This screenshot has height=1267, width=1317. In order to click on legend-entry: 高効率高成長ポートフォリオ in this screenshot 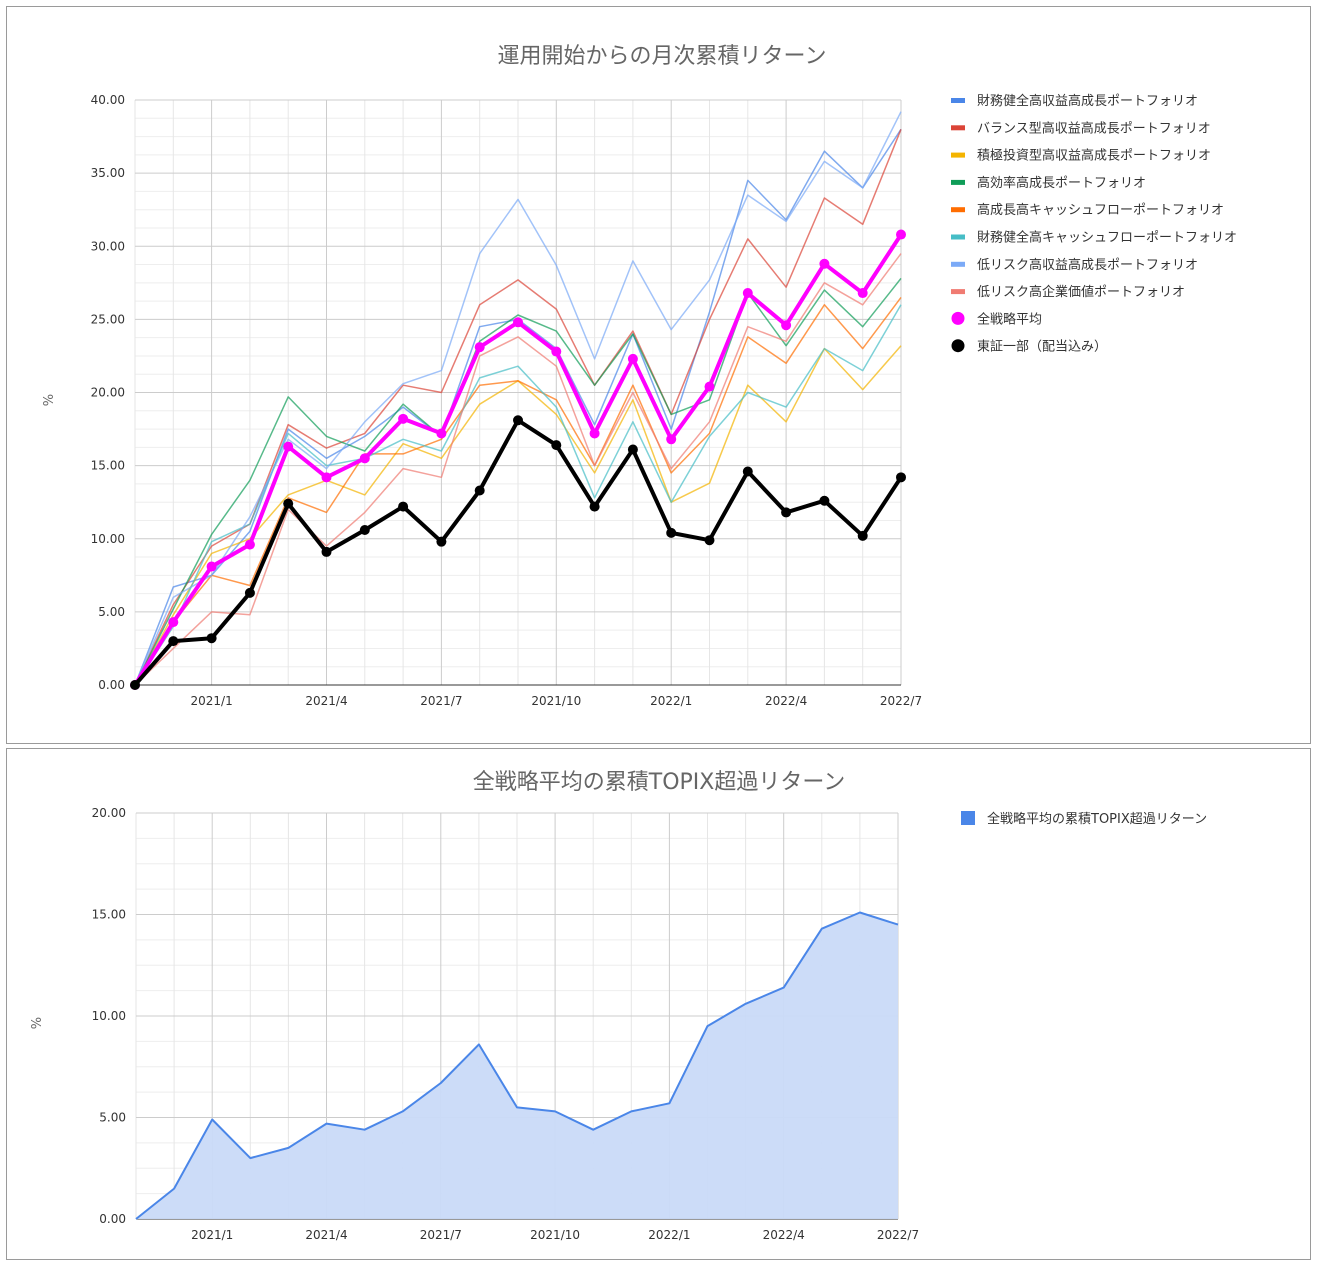, I will do `click(1061, 183)`.